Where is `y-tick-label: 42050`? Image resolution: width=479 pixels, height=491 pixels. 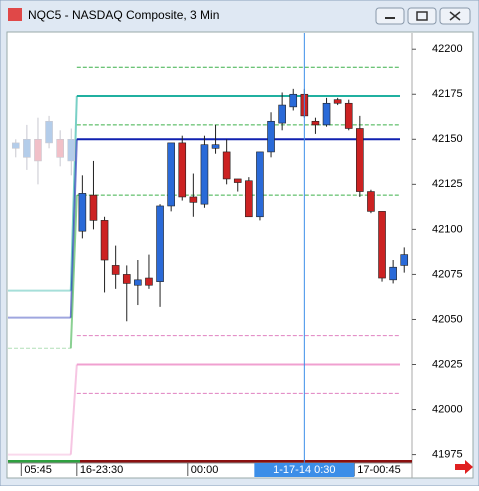
y-tick-label: 42050 is located at coordinates (447, 319).